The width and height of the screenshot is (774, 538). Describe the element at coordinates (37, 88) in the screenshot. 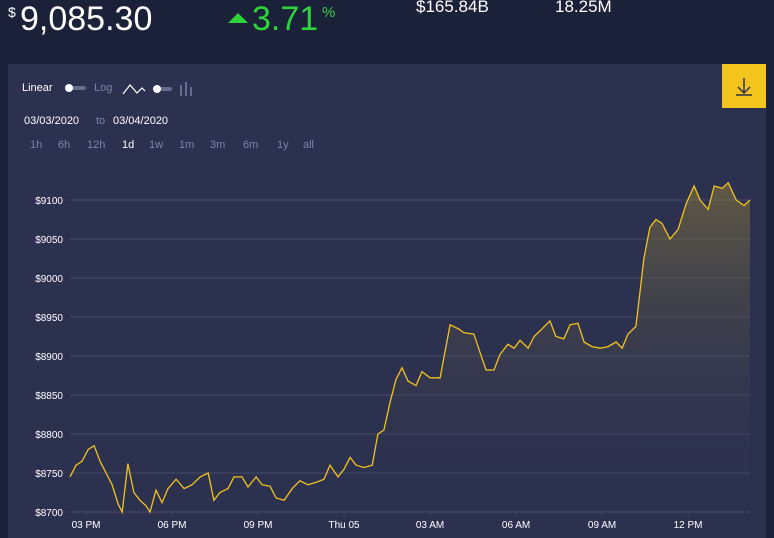

I see `linear-label: Linear` at that location.